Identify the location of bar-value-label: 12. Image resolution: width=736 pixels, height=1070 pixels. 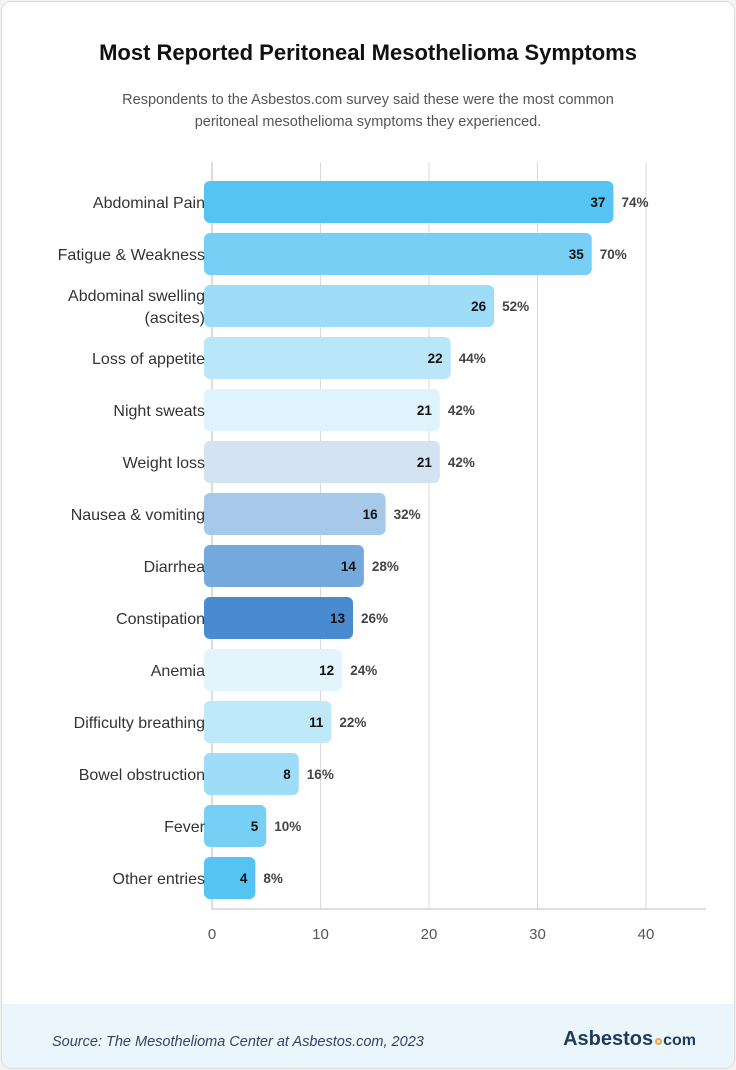
(326, 670).